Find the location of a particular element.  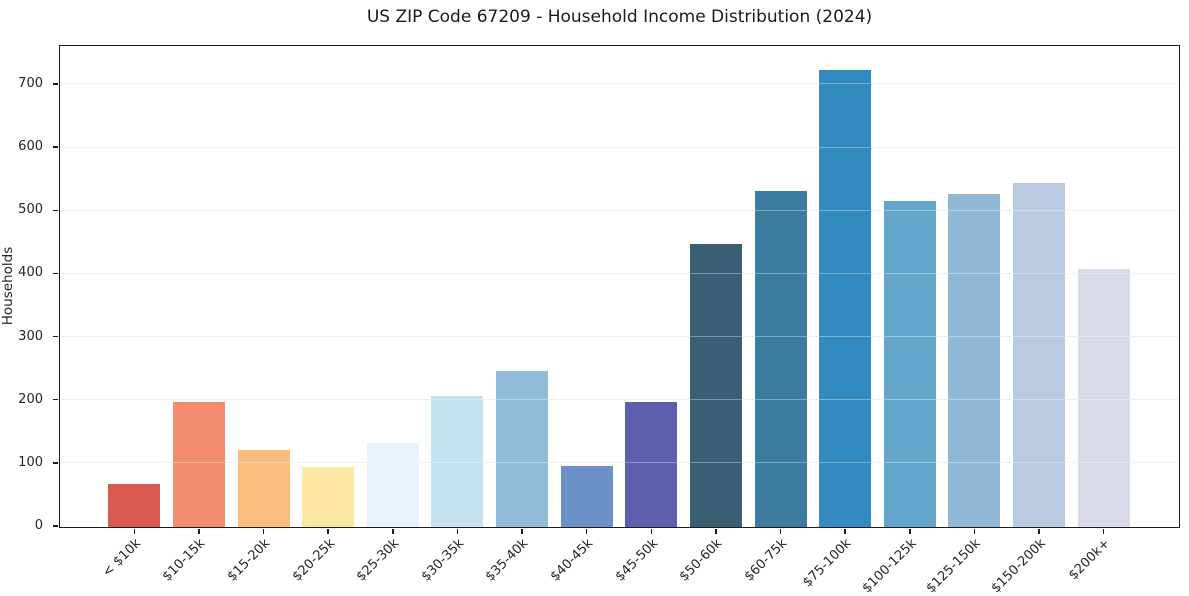

x-tick-label-16: $200k+ is located at coordinates (1090, 560).